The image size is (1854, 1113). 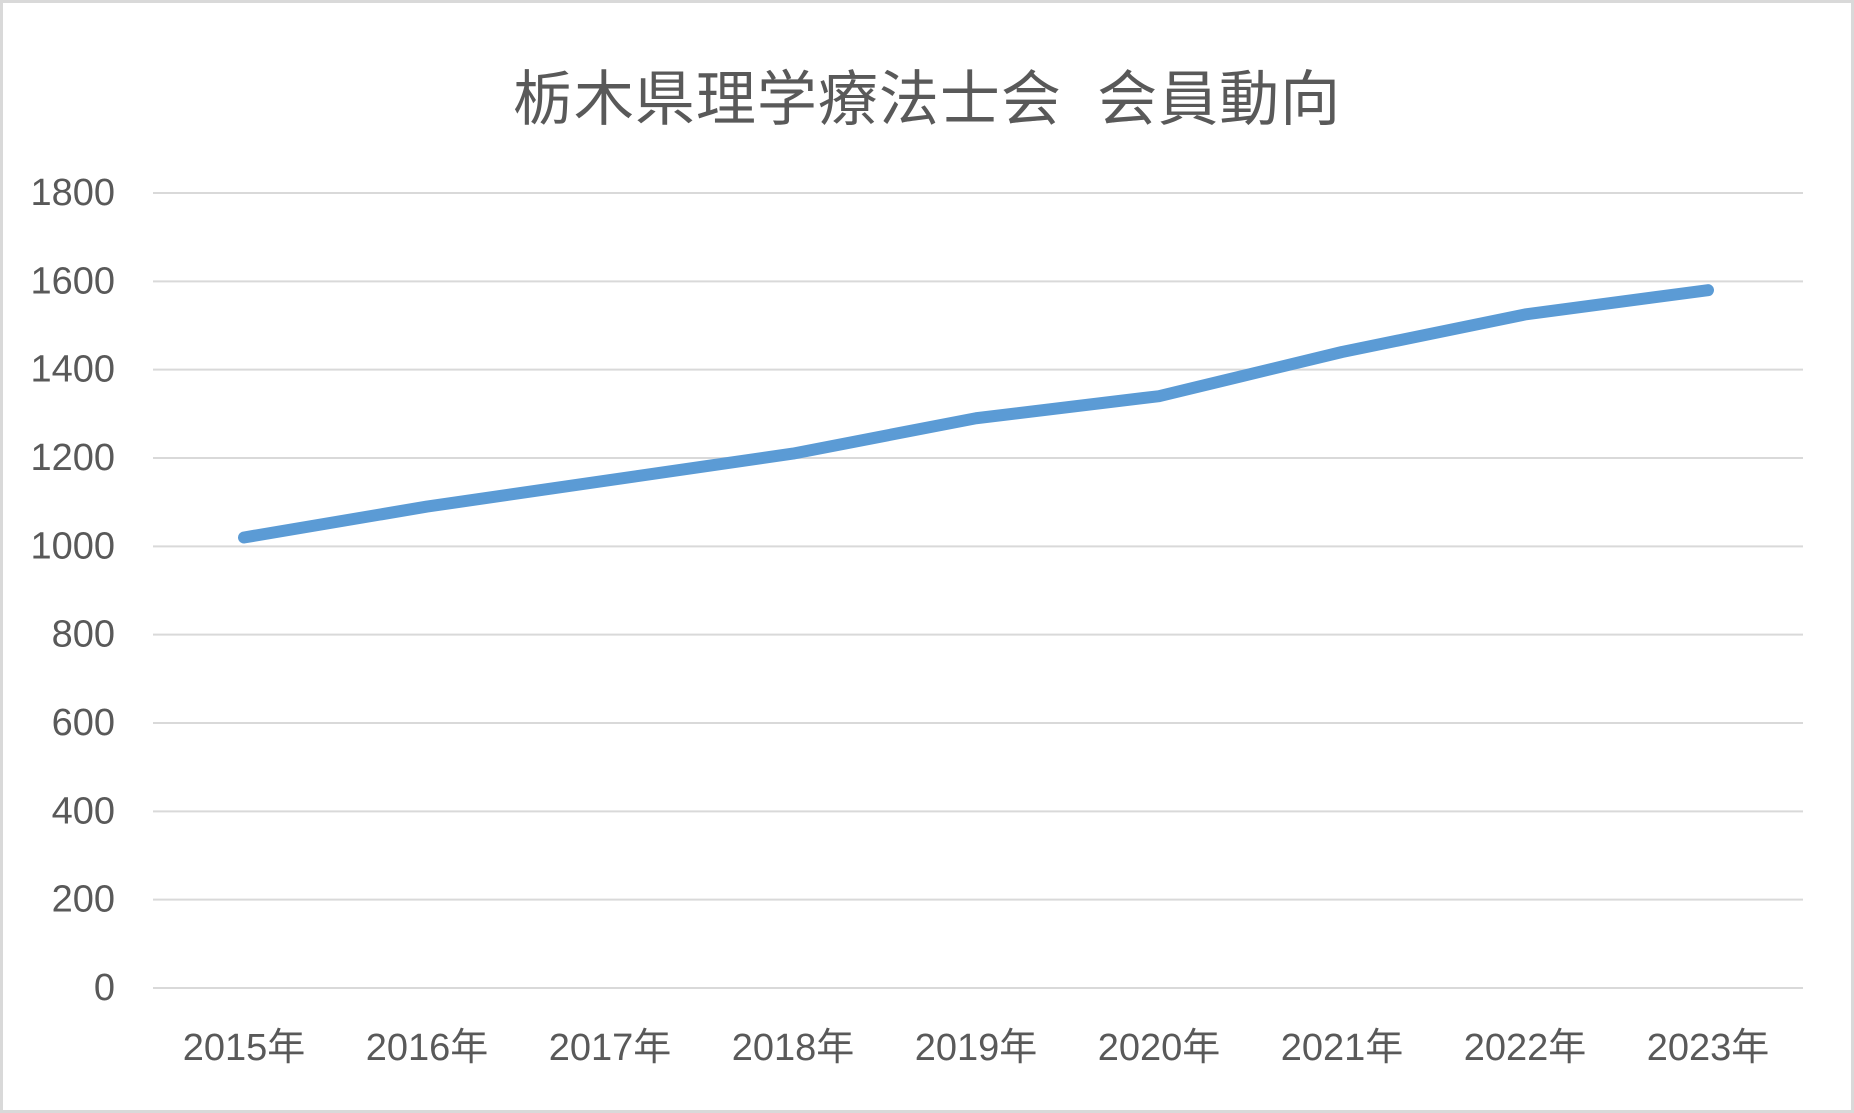 What do you see at coordinates (1159, 1048) in the screenshot?
I see `x-tick-label: 2020年` at bounding box center [1159, 1048].